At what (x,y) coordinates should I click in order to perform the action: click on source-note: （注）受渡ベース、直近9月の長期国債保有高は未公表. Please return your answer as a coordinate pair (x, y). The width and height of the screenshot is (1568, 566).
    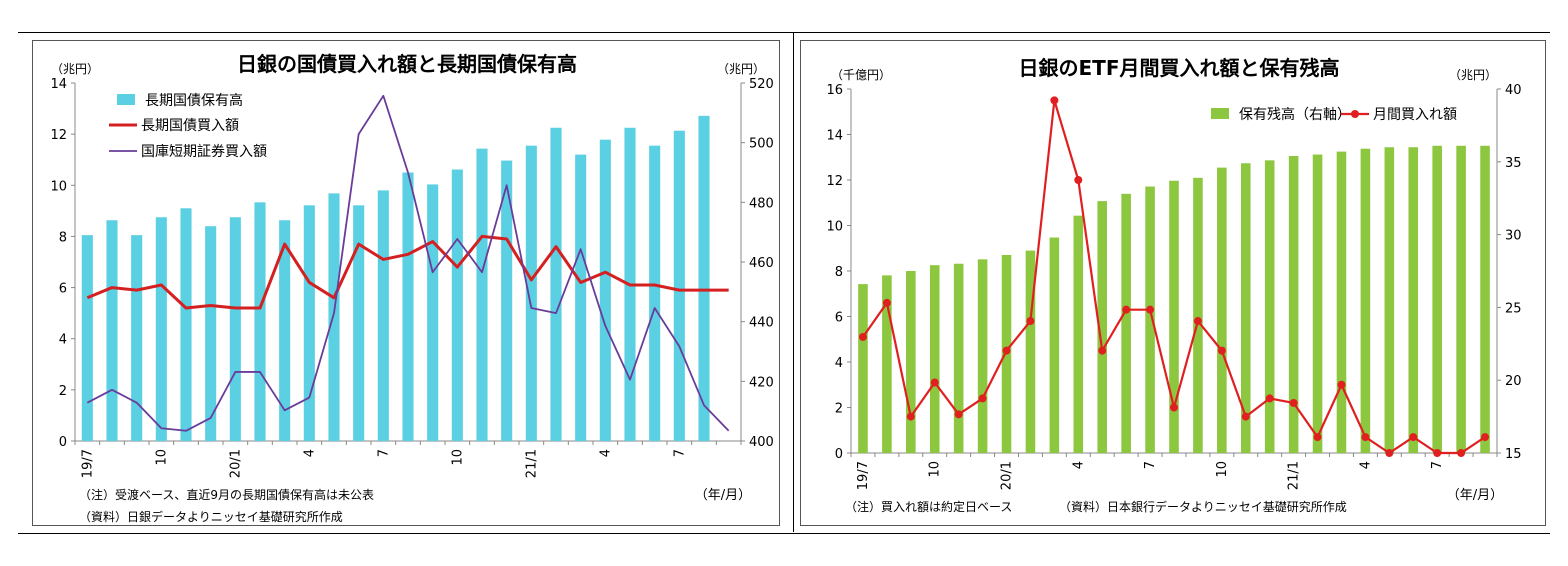
    Looking at the image, I should click on (226, 494).